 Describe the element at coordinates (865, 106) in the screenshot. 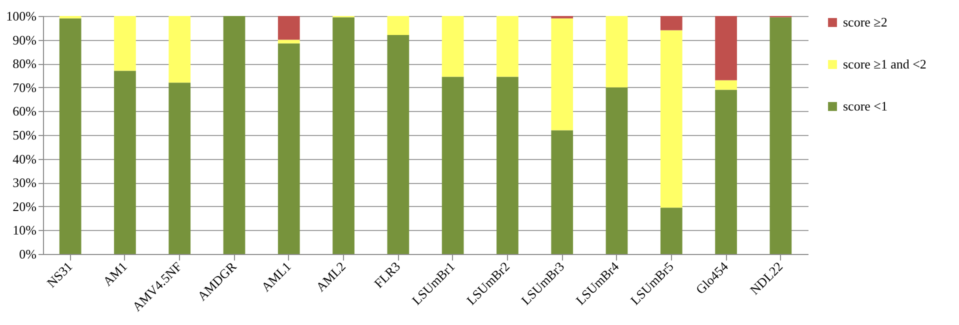

I see `legend-label: score <1` at that location.